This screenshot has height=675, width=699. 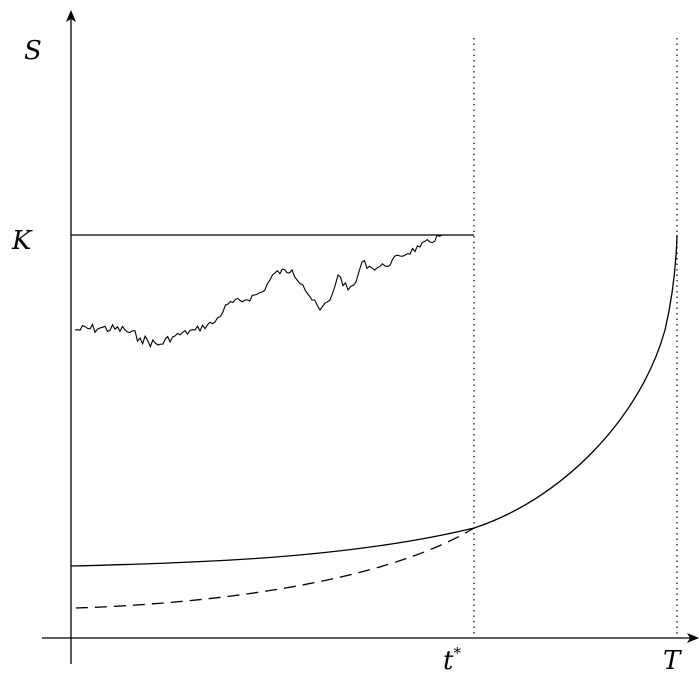 What do you see at coordinates (258, 291) in the screenshot?
I see `stock-price-path` at bounding box center [258, 291].